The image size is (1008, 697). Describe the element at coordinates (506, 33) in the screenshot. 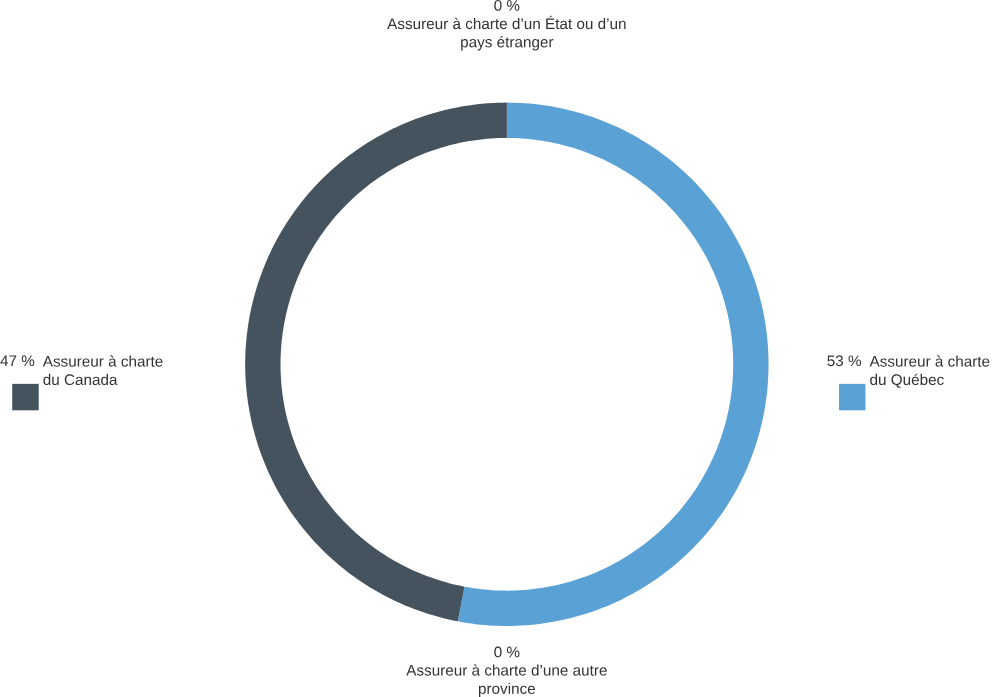

I see `category-label: Assureur à charte d’un État ou d’un pays étranger` at that location.